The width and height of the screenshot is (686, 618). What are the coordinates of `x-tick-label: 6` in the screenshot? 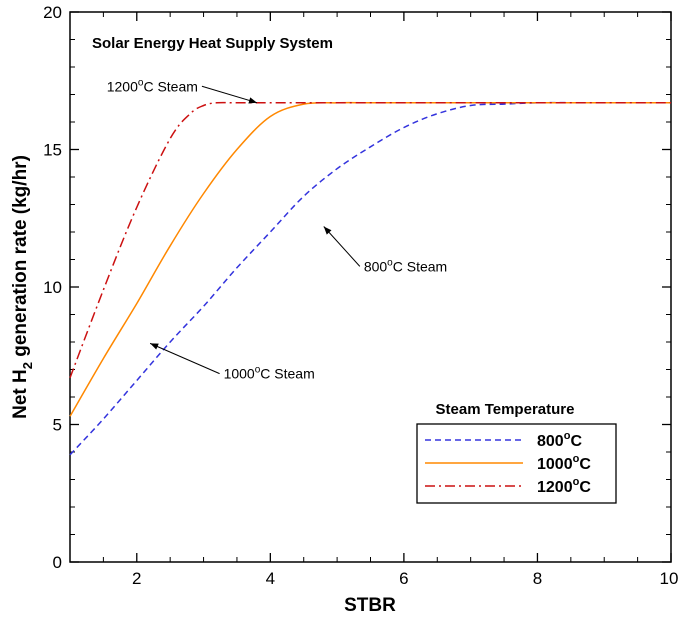 It's located at (403, 578).